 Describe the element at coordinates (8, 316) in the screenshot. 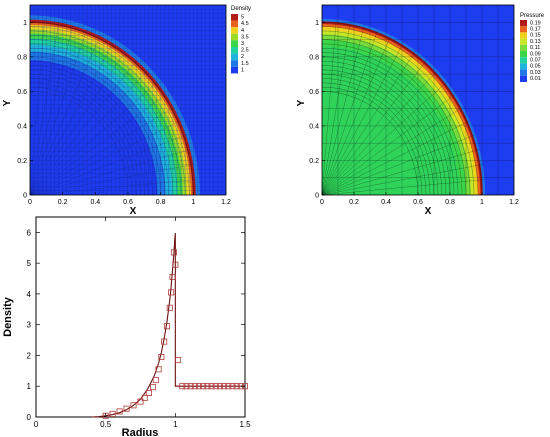

I see `radius-y-axis-label: Density` at that location.